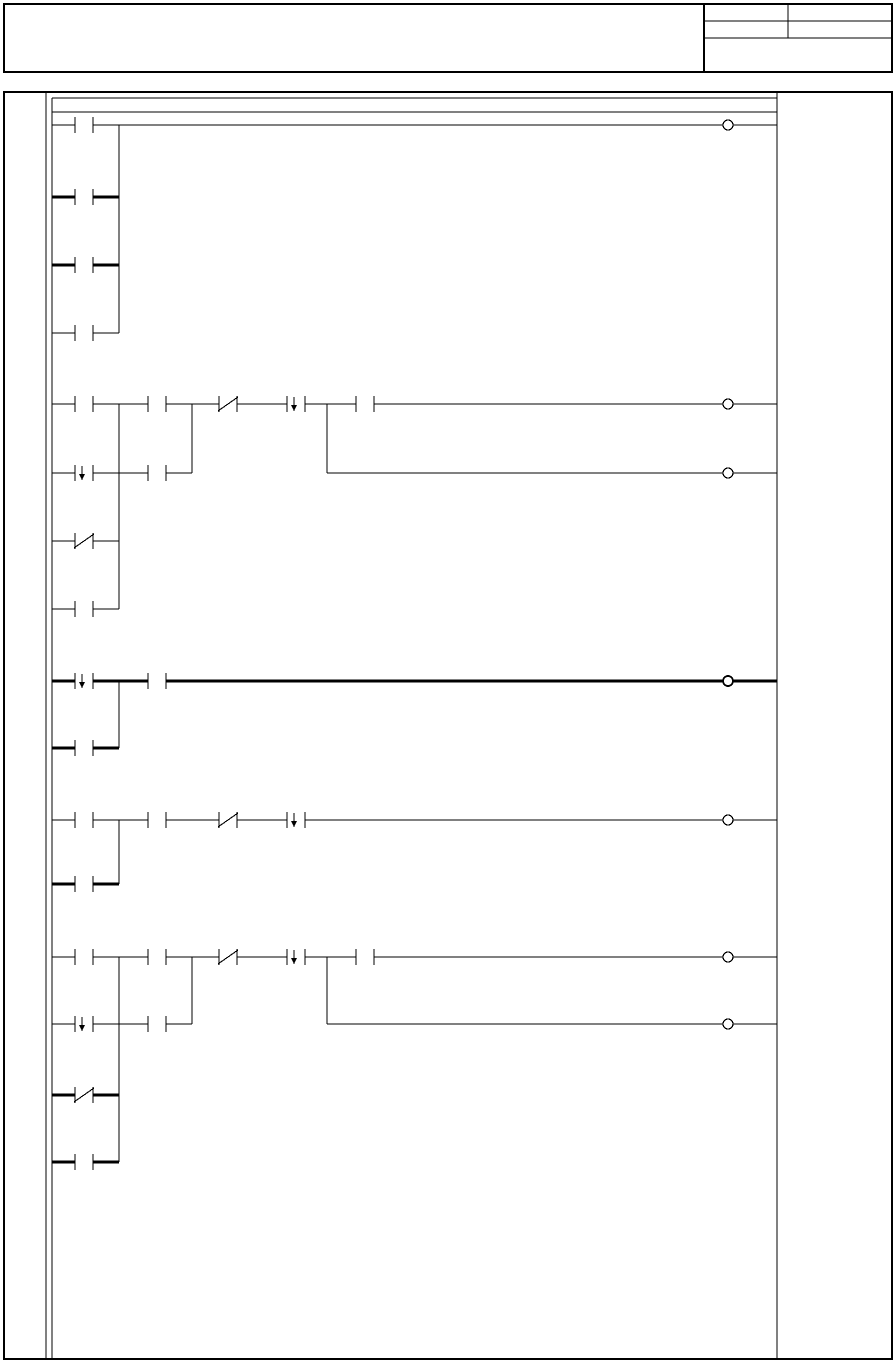 The width and height of the screenshot is (896, 1363). Describe the element at coordinates (798, 55) in the screenshot. I see `title-cell-r3` at that location.